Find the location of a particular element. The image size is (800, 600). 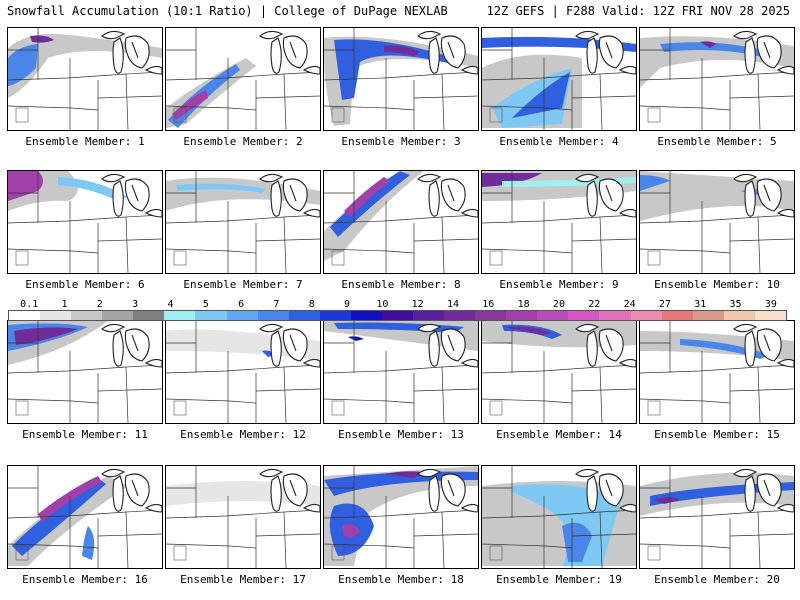

snowfall-color-legend is located at coordinates (397, 315).